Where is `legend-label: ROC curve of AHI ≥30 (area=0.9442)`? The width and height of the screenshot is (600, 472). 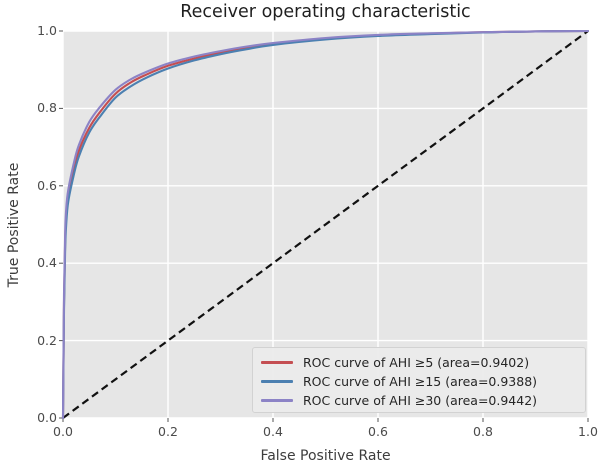
legend-label: ROC curve of AHI ≥30 (area=0.9442) is located at coordinates (420, 400).